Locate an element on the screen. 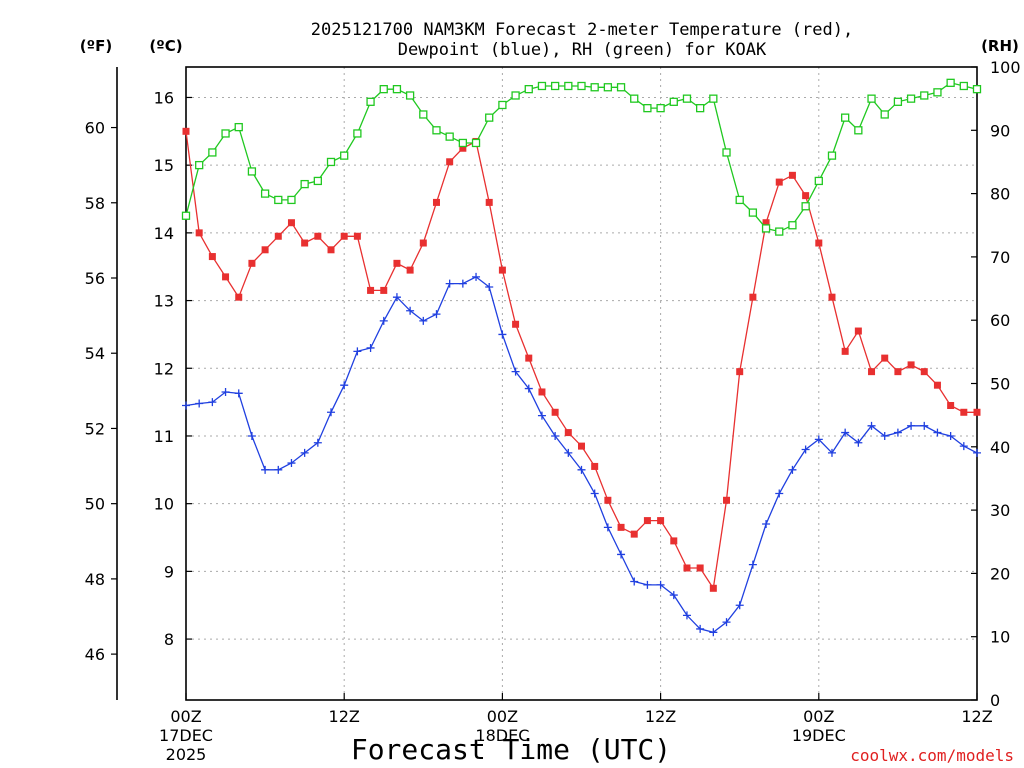 The height and width of the screenshot is (768, 1024). x-tick-label-time: 00Z is located at coordinates (502, 716).